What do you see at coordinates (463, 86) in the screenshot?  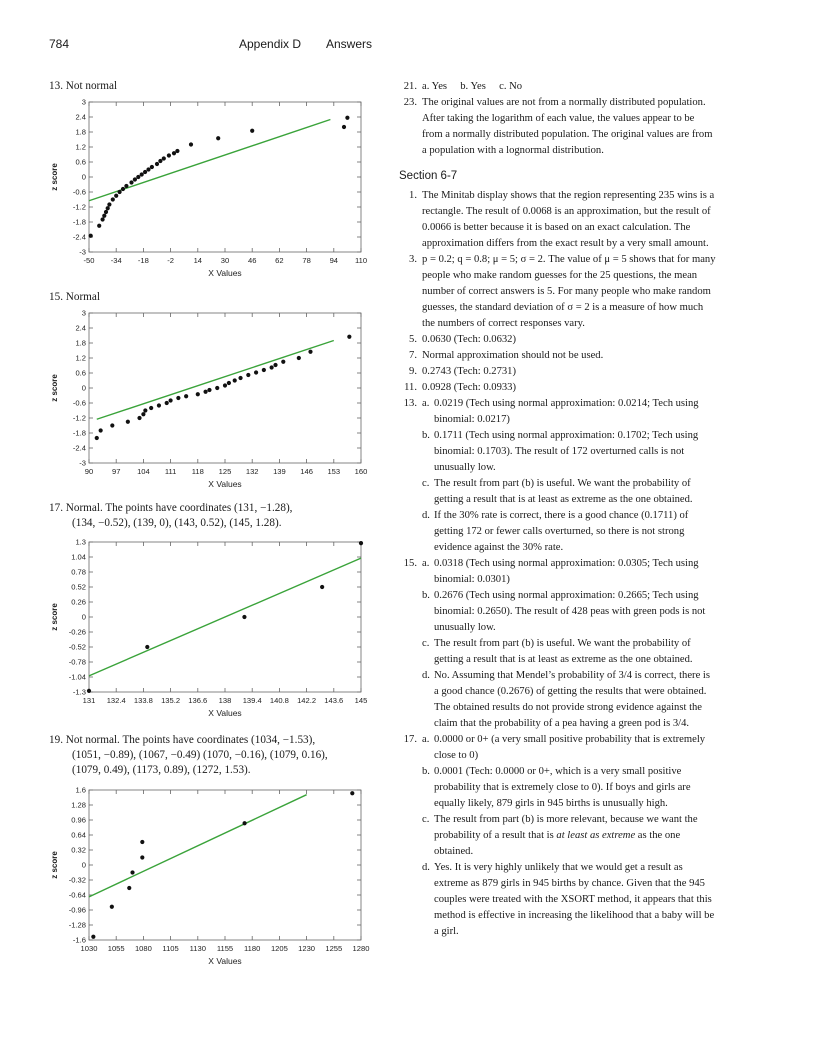 I see `answer-21: 21. a. Yes b. Yes c. No` at bounding box center [463, 86].